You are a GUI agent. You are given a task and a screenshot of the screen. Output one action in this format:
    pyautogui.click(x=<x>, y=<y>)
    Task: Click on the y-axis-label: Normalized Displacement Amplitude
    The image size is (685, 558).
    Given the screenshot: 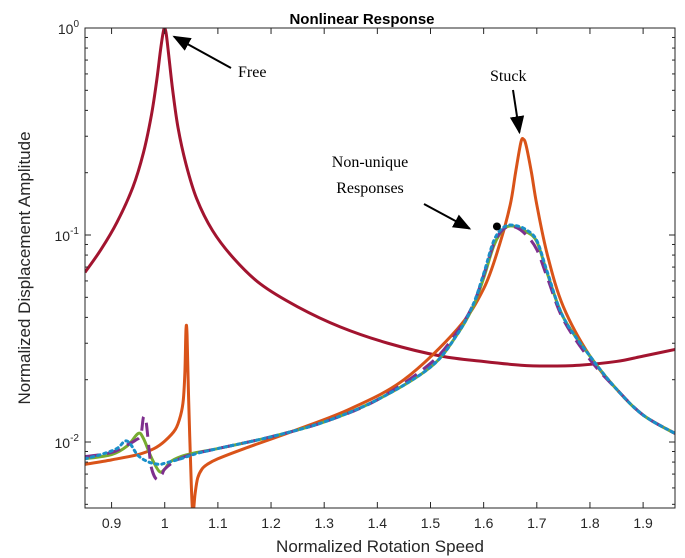 What is the action you would take?
    pyautogui.click(x=24, y=267)
    